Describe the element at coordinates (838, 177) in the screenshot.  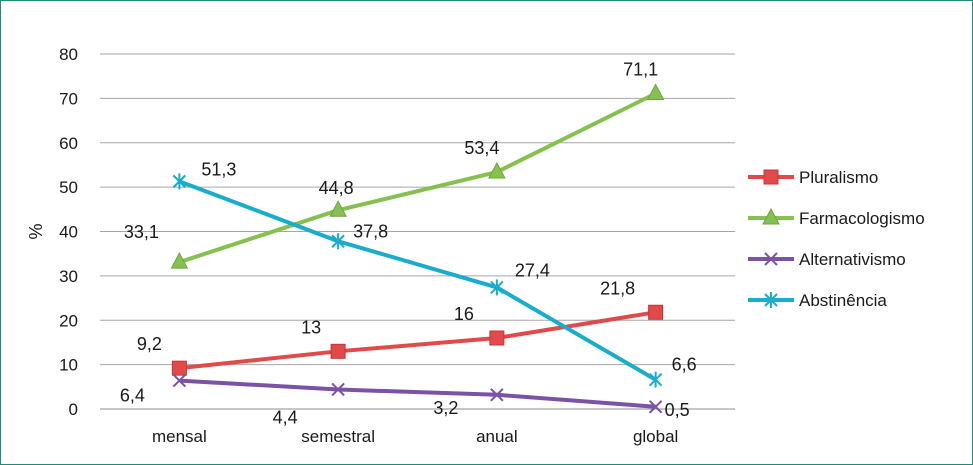
I see `legend-label: Pluralismo` at that location.